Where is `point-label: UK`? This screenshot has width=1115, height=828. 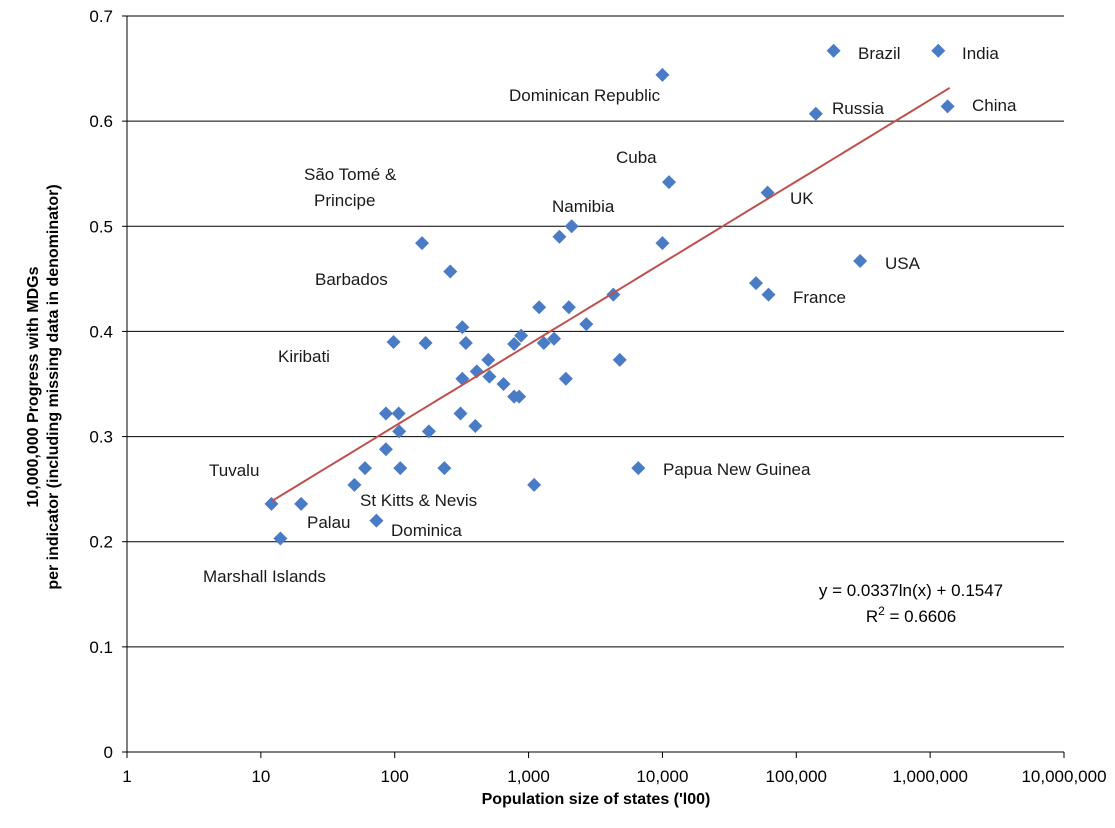
point-label: UK is located at coordinates (802, 198).